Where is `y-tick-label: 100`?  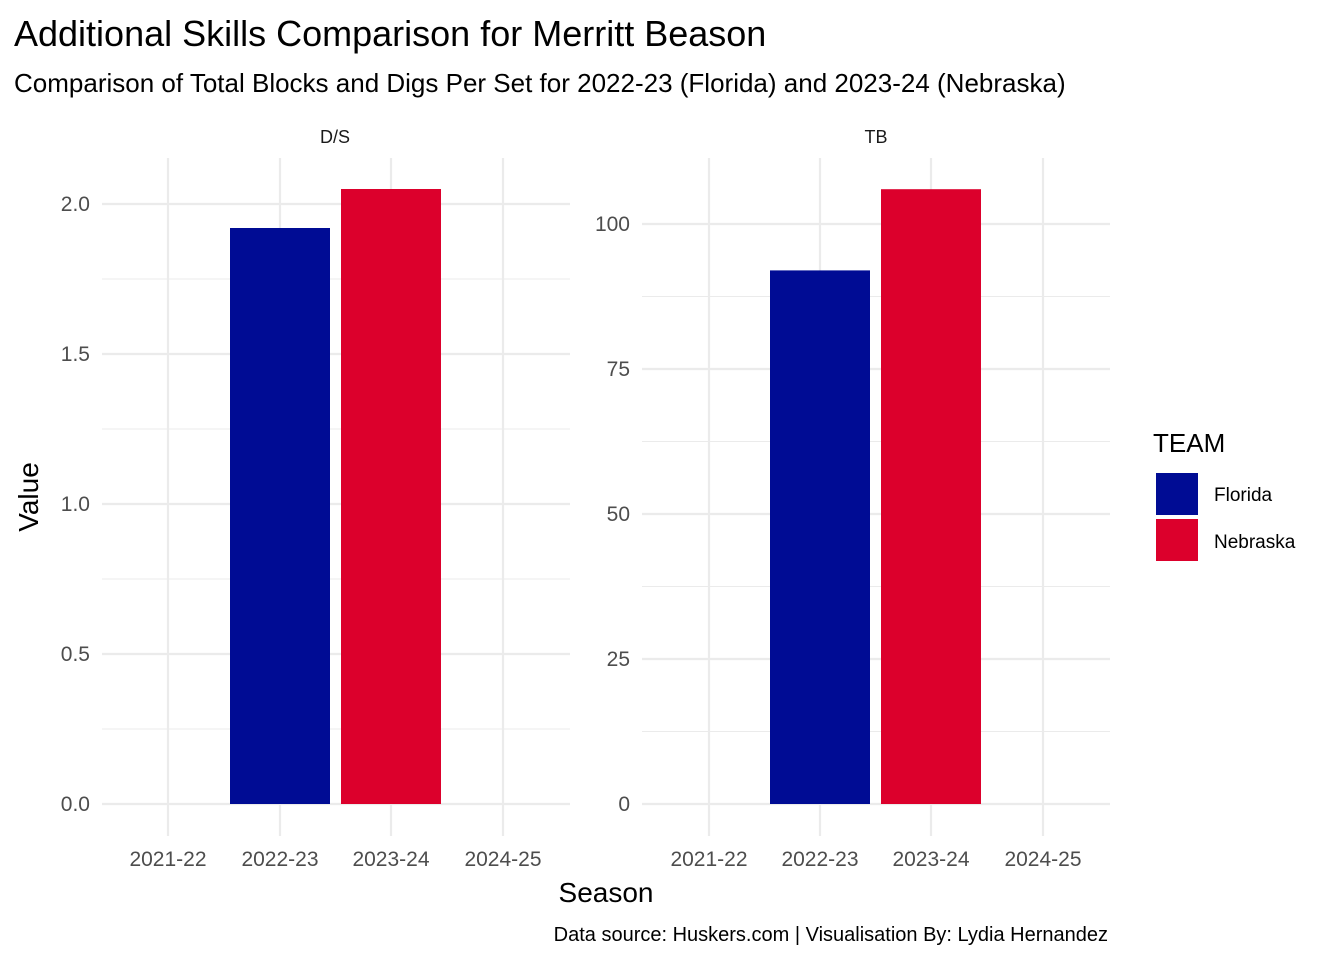
y-tick-label: 100 is located at coordinates (612, 224).